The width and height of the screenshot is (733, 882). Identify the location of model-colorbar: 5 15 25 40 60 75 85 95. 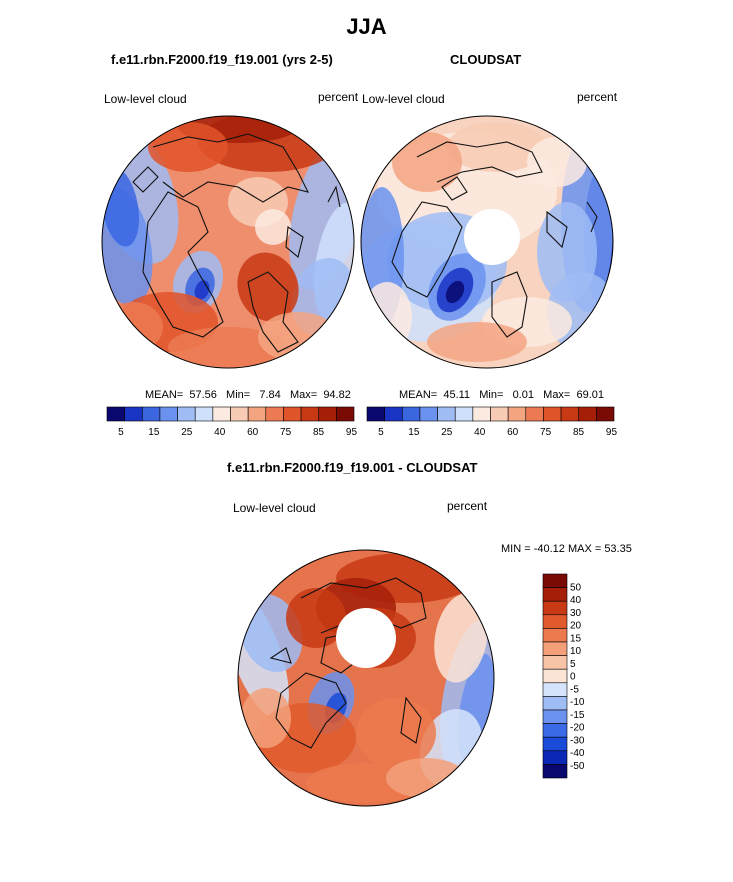
(231, 422).